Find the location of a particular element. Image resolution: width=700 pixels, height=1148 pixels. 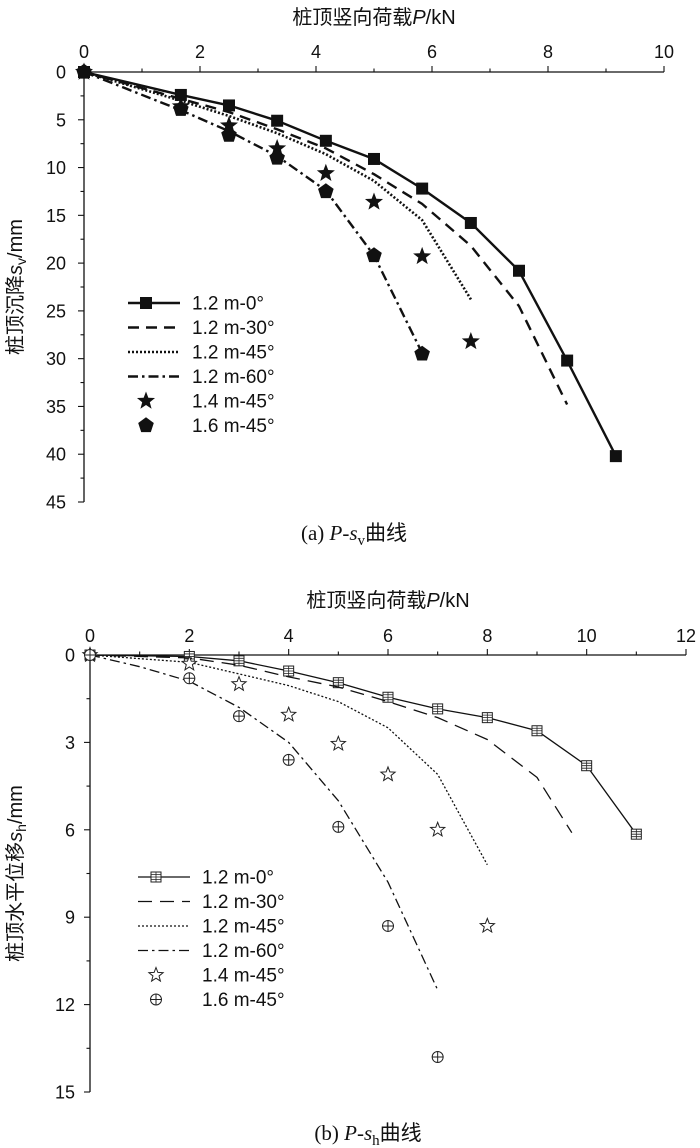

legend-item: 1.4 m-45° is located at coordinates (205, 402).